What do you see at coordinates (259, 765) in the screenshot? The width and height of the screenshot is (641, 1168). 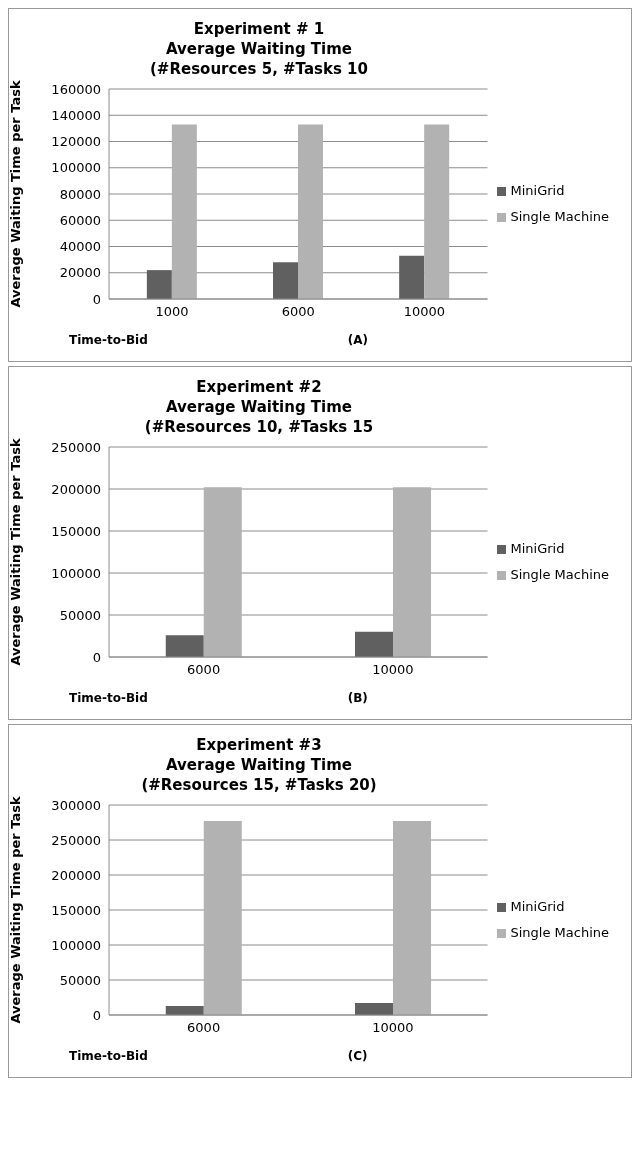 I see `chart-title: Experiment #3 Average Waiting Time (#Resources 15, #Tasks 20)` at bounding box center [259, 765].